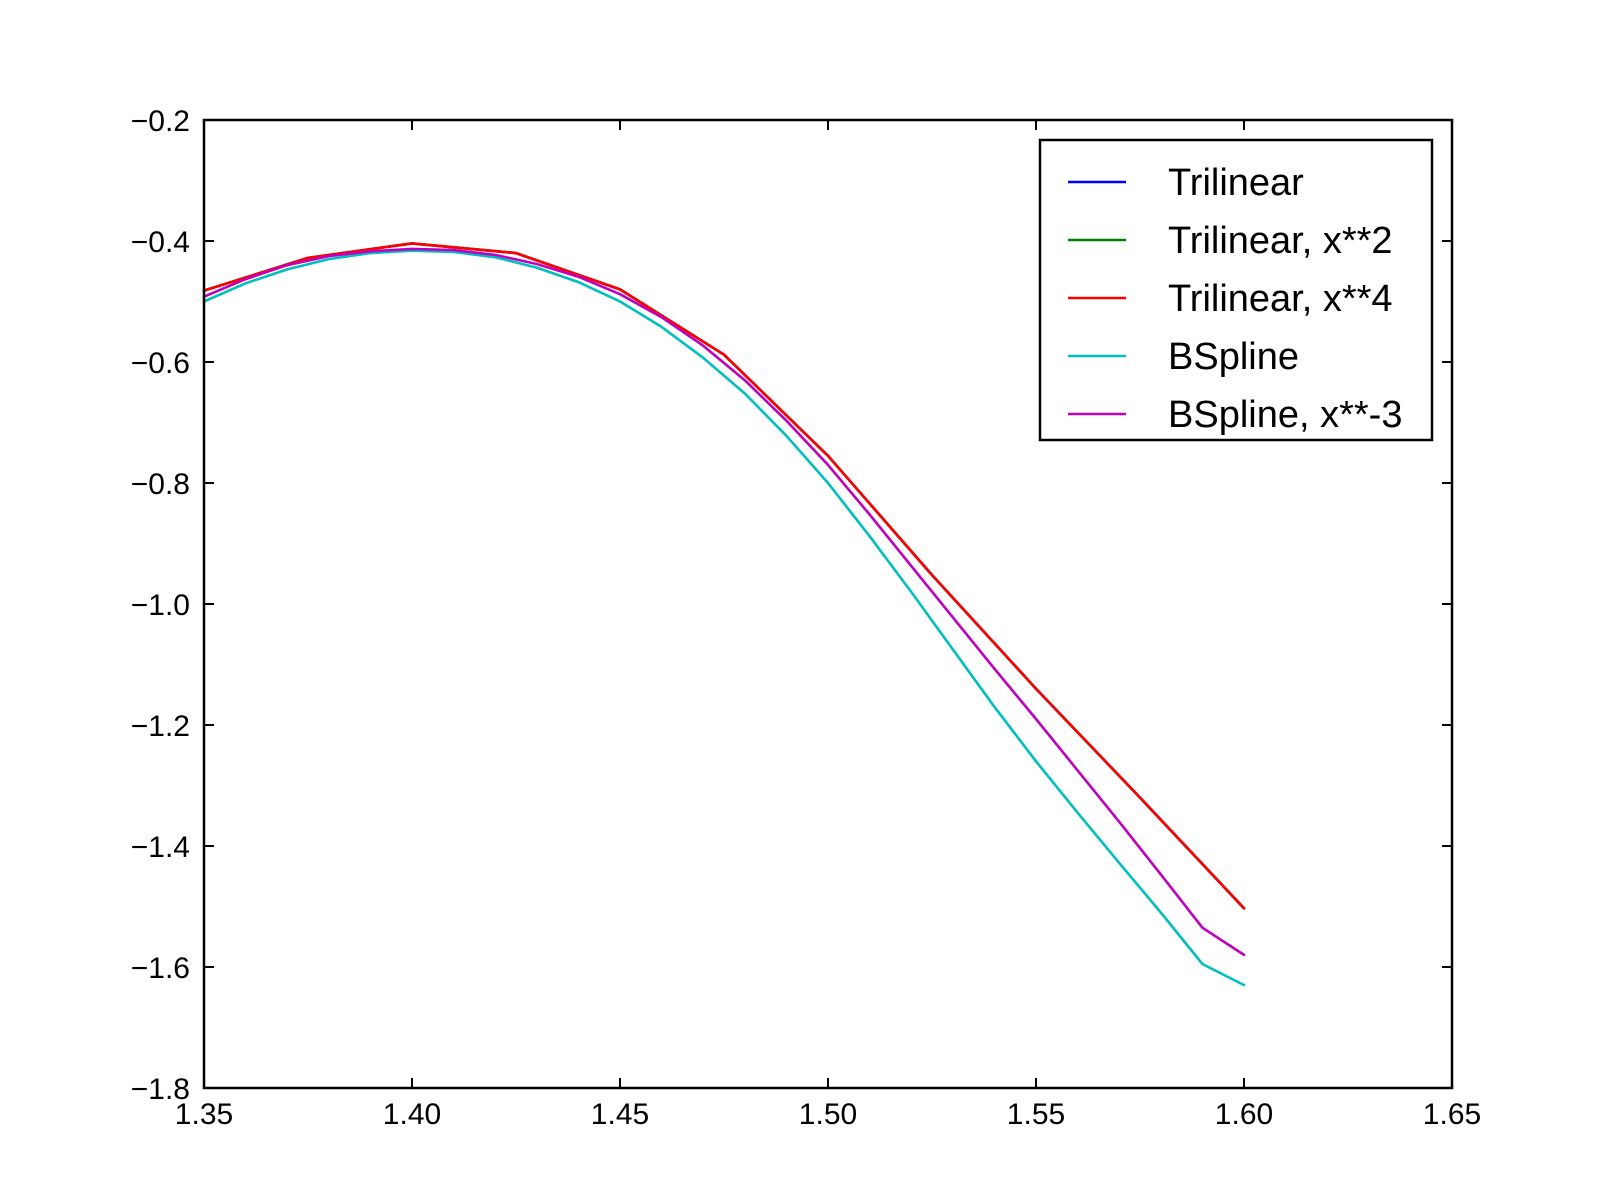 The height and width of the screenshot is (1200, 1600). I want to click on y-tick-label: −0.2, so click(160, 121).